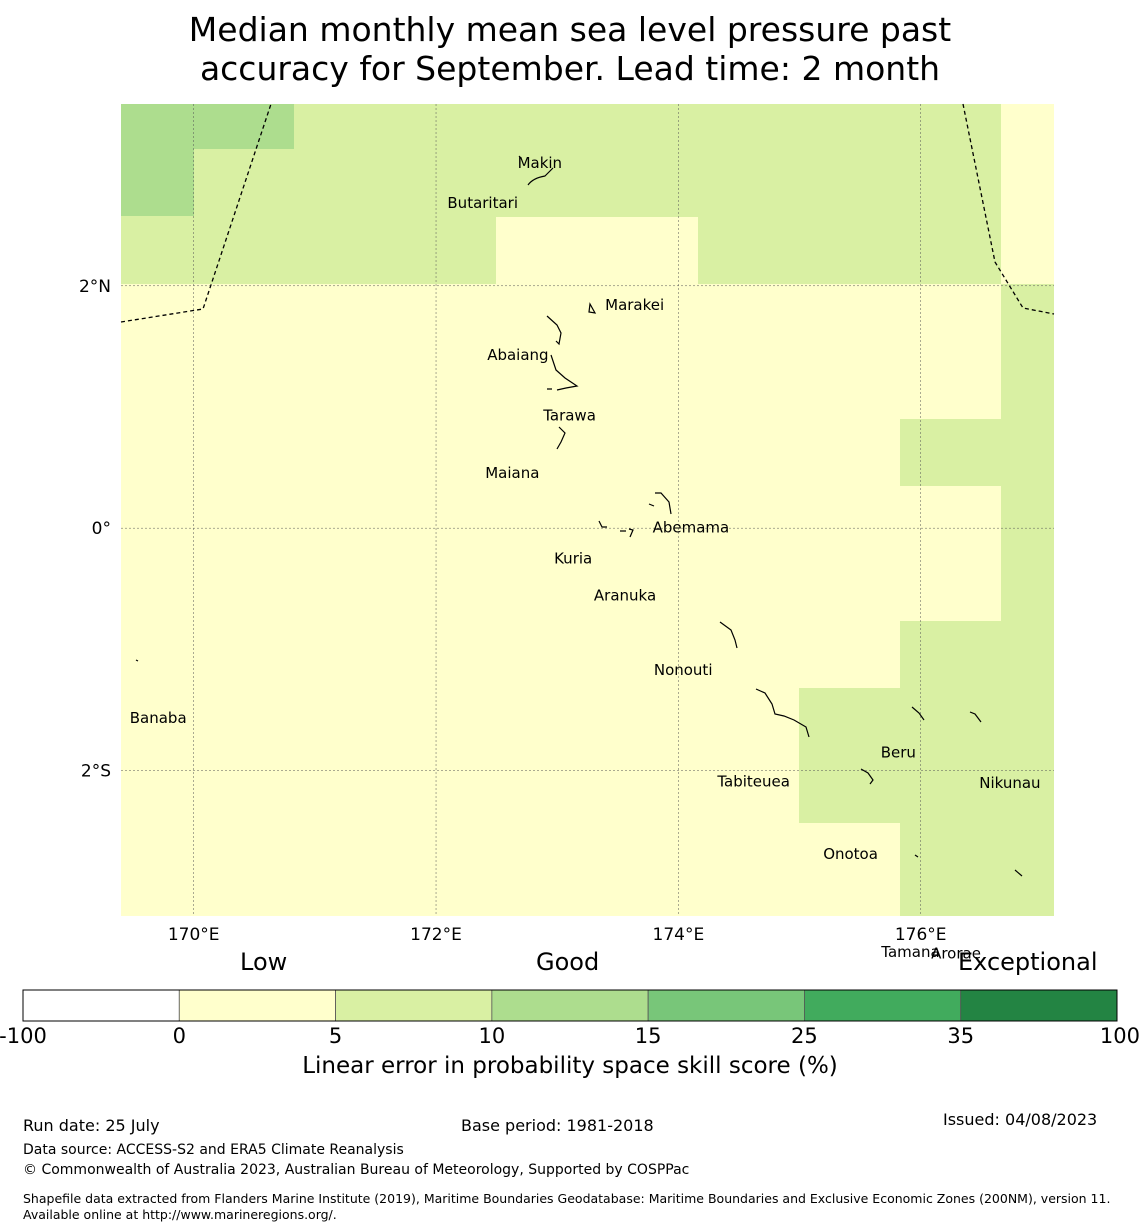 This screenshot has height=1230, width=1140. What do you see at coordinates (1018, 873) in the screenshot?
I see `outline-arorae` at bounding box center [1018, 873].